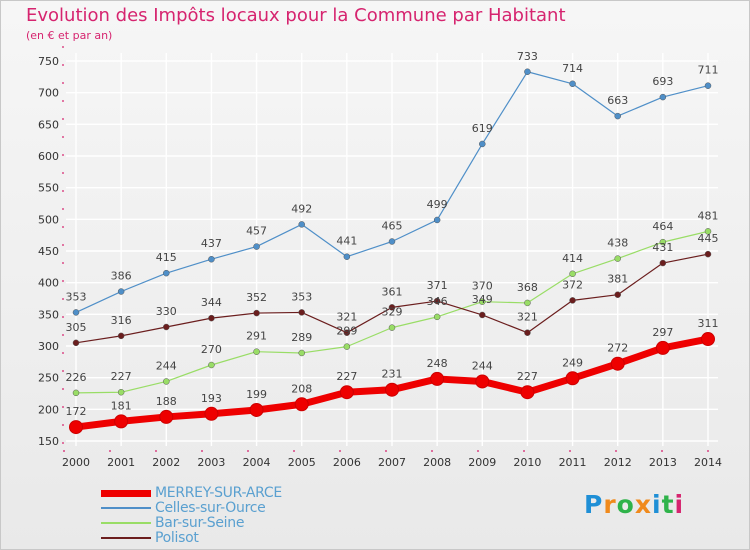 Image resolution: width=750 pixels, height=550 pixels. What do you see at coordinates (166, 365) in the screenshot?
I see `series-bar-sur-seine-data-label: 244` at bounding box center [166, 365].